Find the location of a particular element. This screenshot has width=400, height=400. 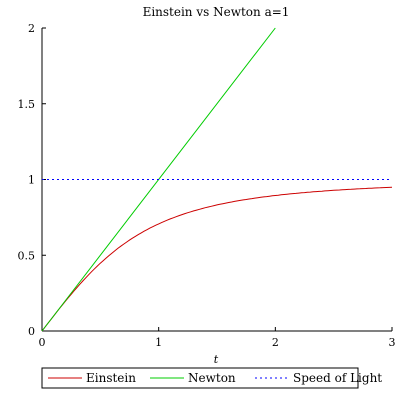

legend-box is located at coordinates (200, 378).